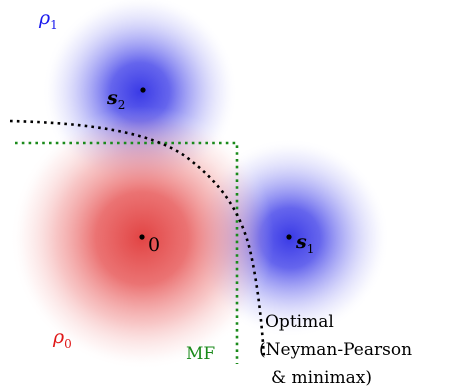  I want to click on s2-label: s2, so click(115, 99).